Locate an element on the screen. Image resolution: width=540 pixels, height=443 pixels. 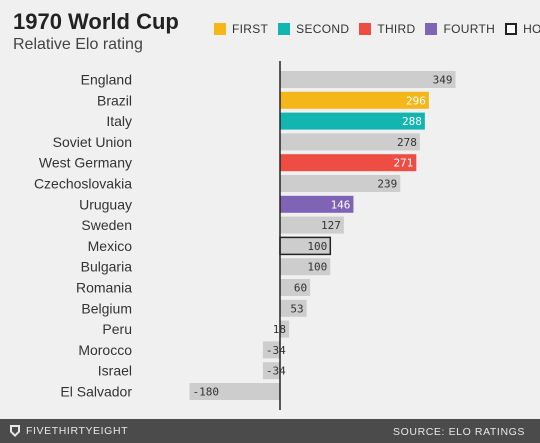
bar-bulgaria is located at coordinates (305, 267).